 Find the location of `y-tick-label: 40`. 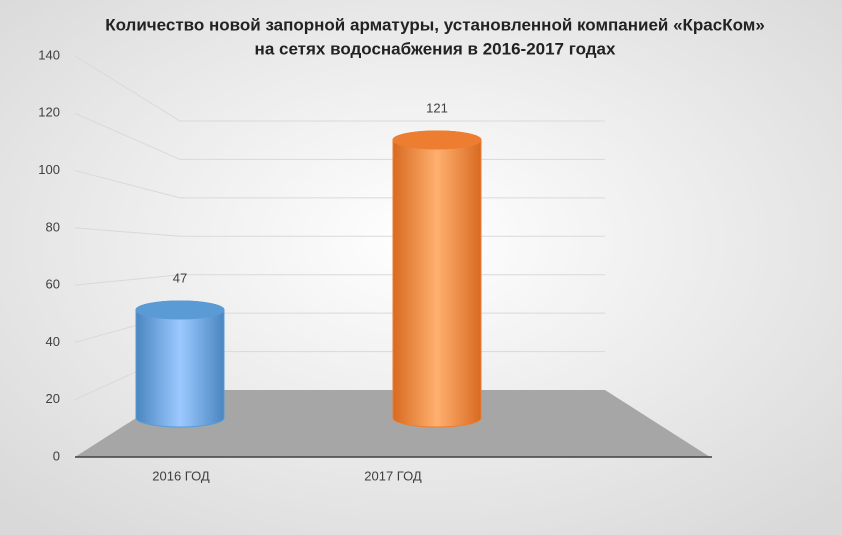

y-tick-label: 40 is located at coordinates (53, 341).